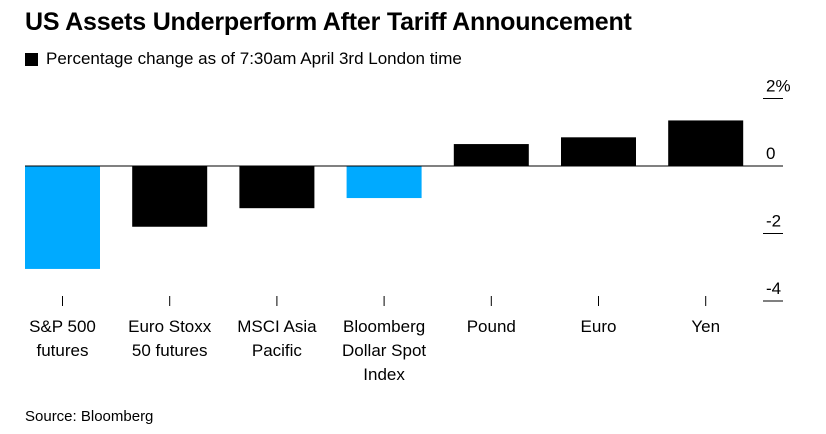 This screenshot has width=826, height=434. I want to click on category-label-2: MSCI Asia Pacific, so click(277, 338).